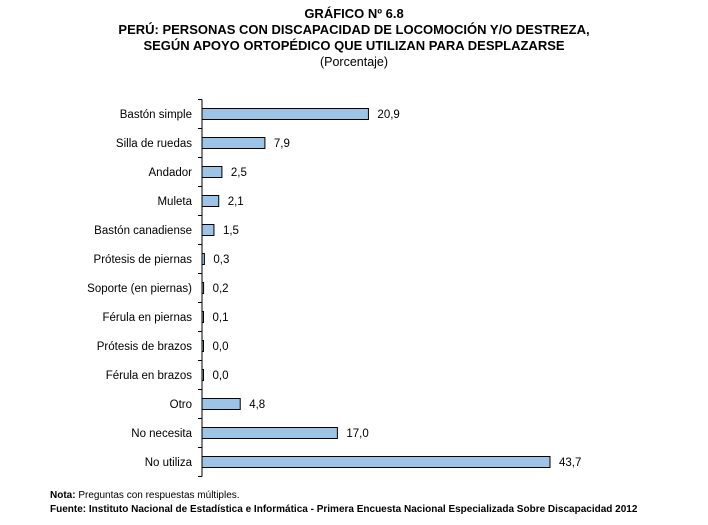 The image size is (708, 525). What do you see at coordinates (181, 405) in the screenshot?
I see `category-label: Otro` at bounding box center [181, 405].